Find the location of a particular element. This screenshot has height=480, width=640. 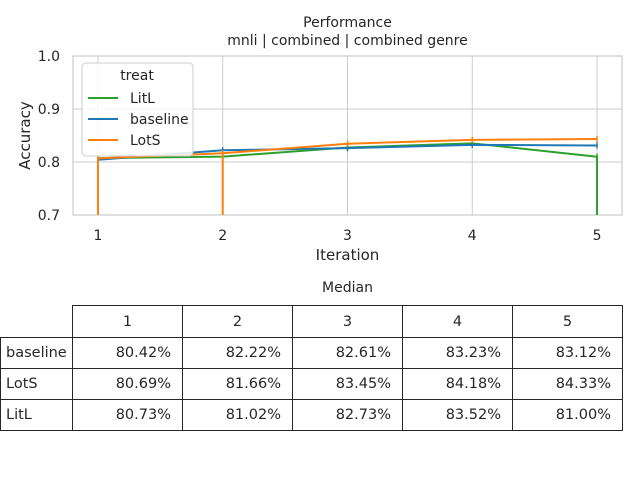

x-axis-label: Iteration is located at coordinates (348, 255).